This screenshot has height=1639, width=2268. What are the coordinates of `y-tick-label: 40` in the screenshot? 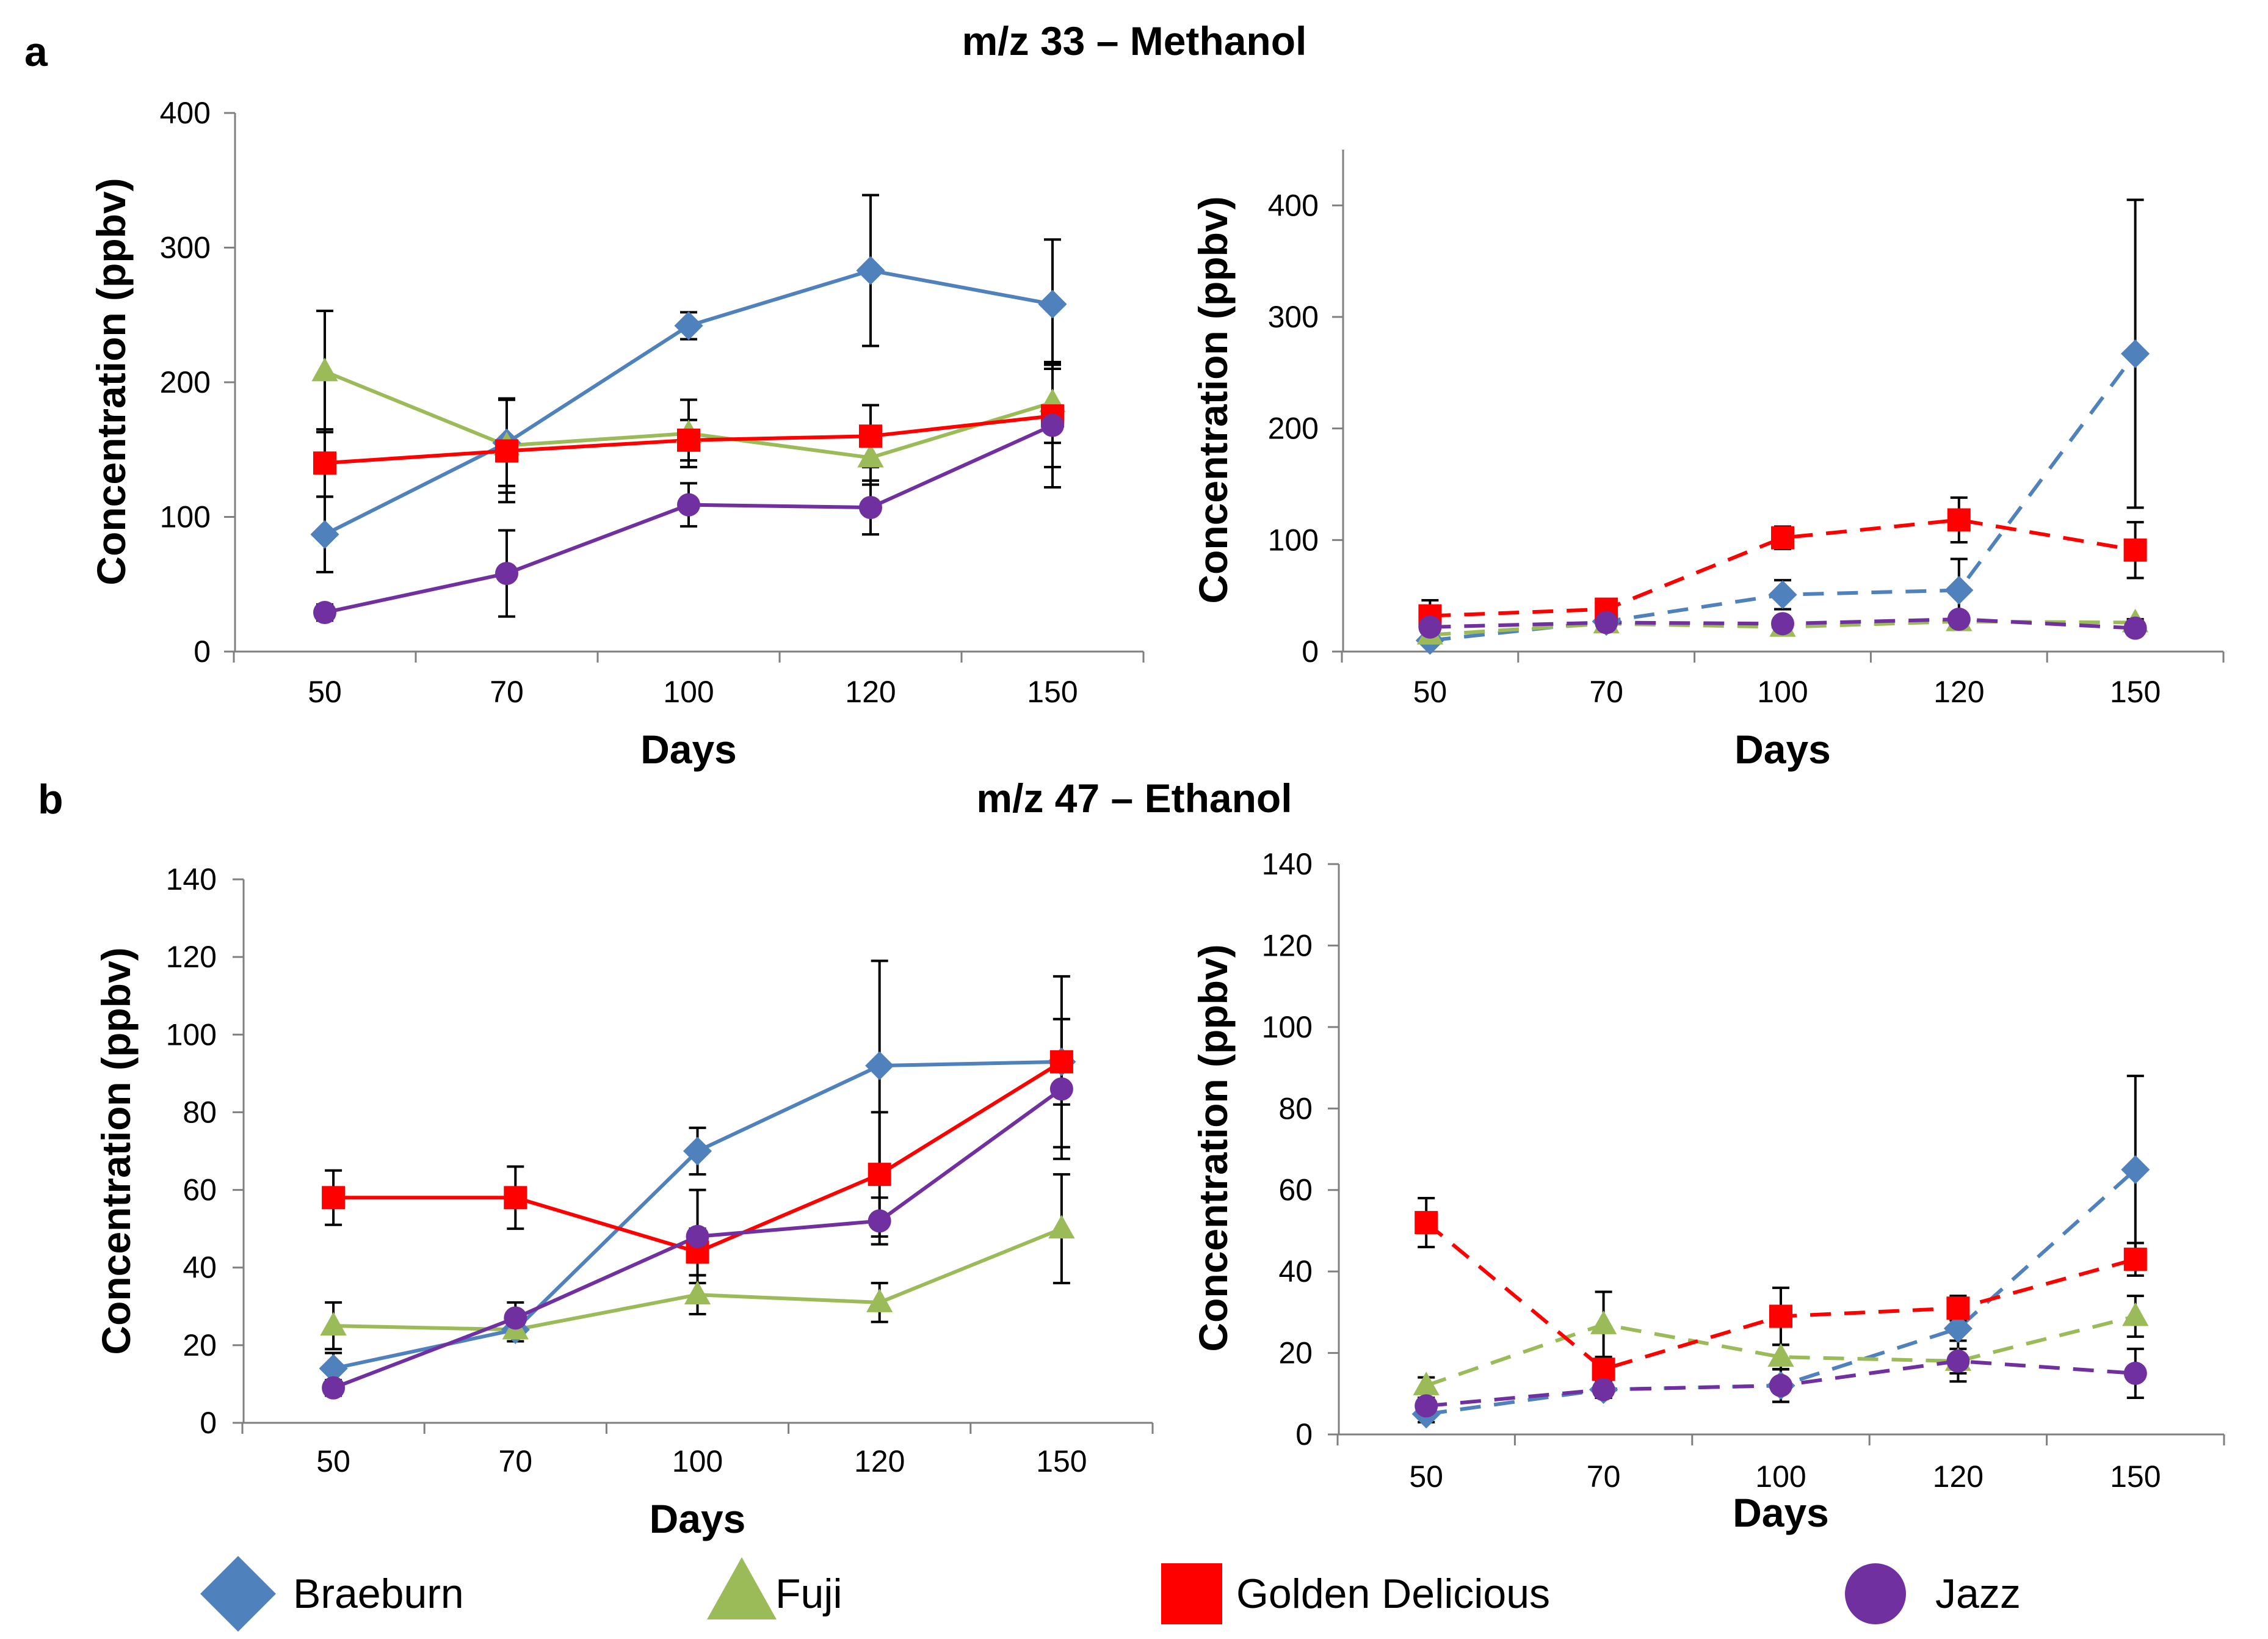 It's located at (1295, 1271).